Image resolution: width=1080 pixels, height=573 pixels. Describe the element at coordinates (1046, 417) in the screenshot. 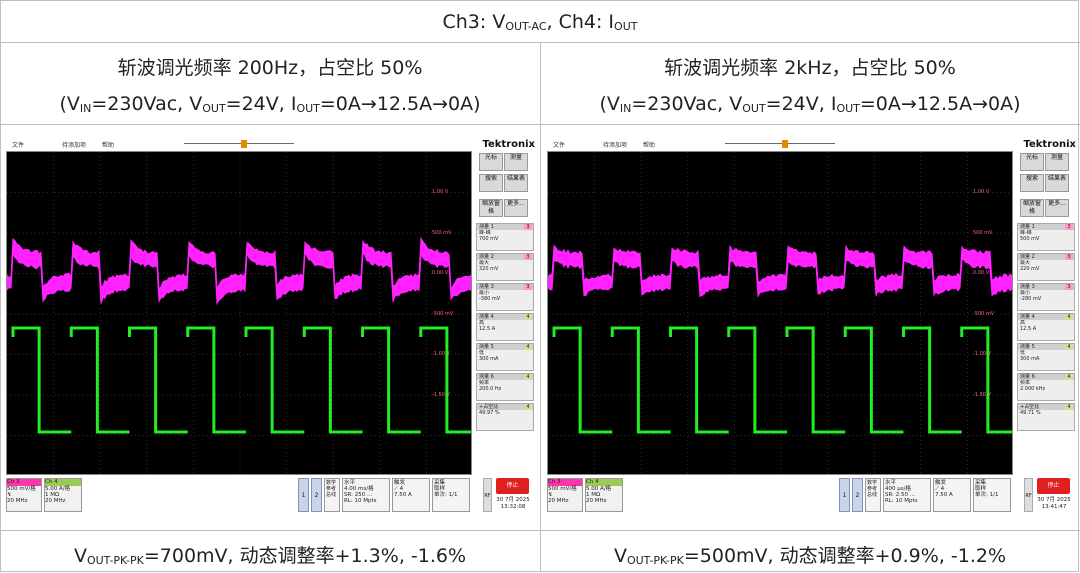

I see `measurement-badge: +占空比 4 49.71 %` at that location.